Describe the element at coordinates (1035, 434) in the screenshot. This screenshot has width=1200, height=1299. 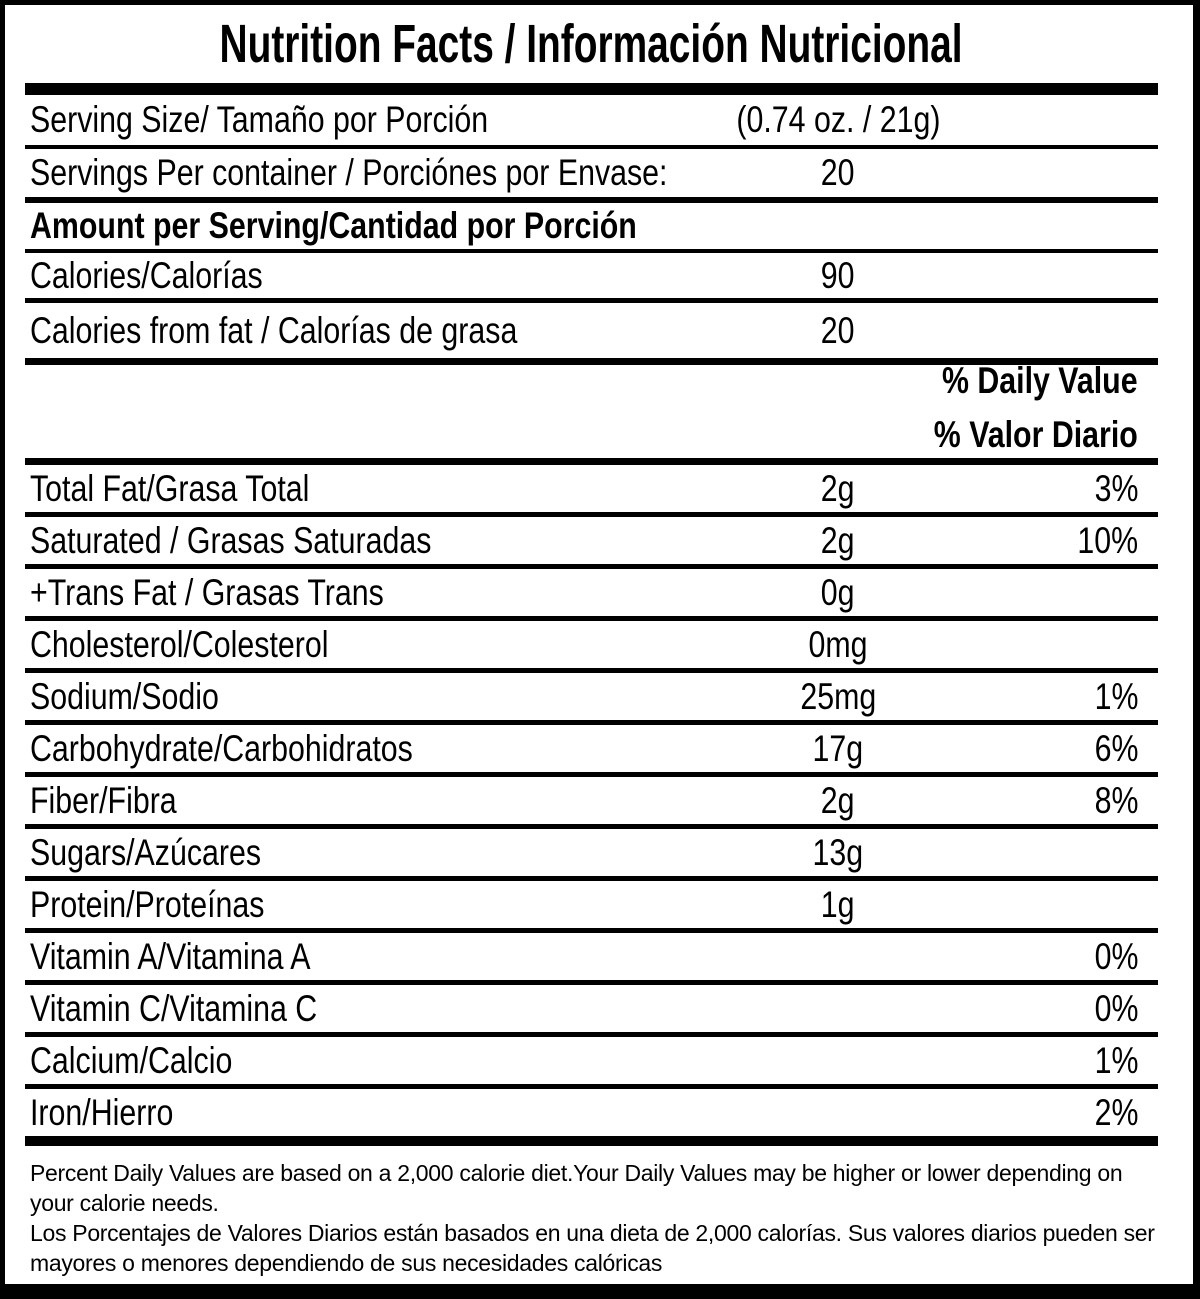
I see `daily-value-heading-es: % Valor Diario` at that location.